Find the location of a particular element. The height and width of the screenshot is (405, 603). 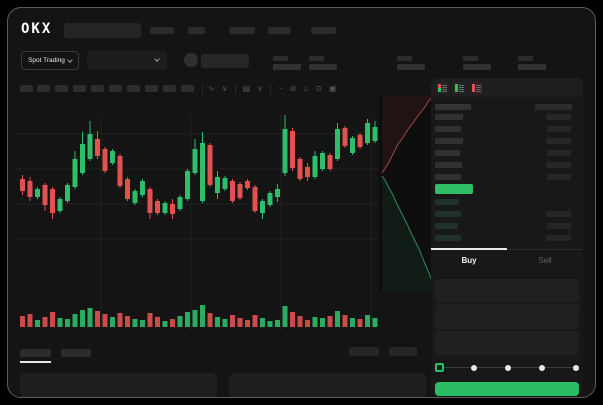

fullscreen-icon: ▣ is located at coordinates (332, 88).